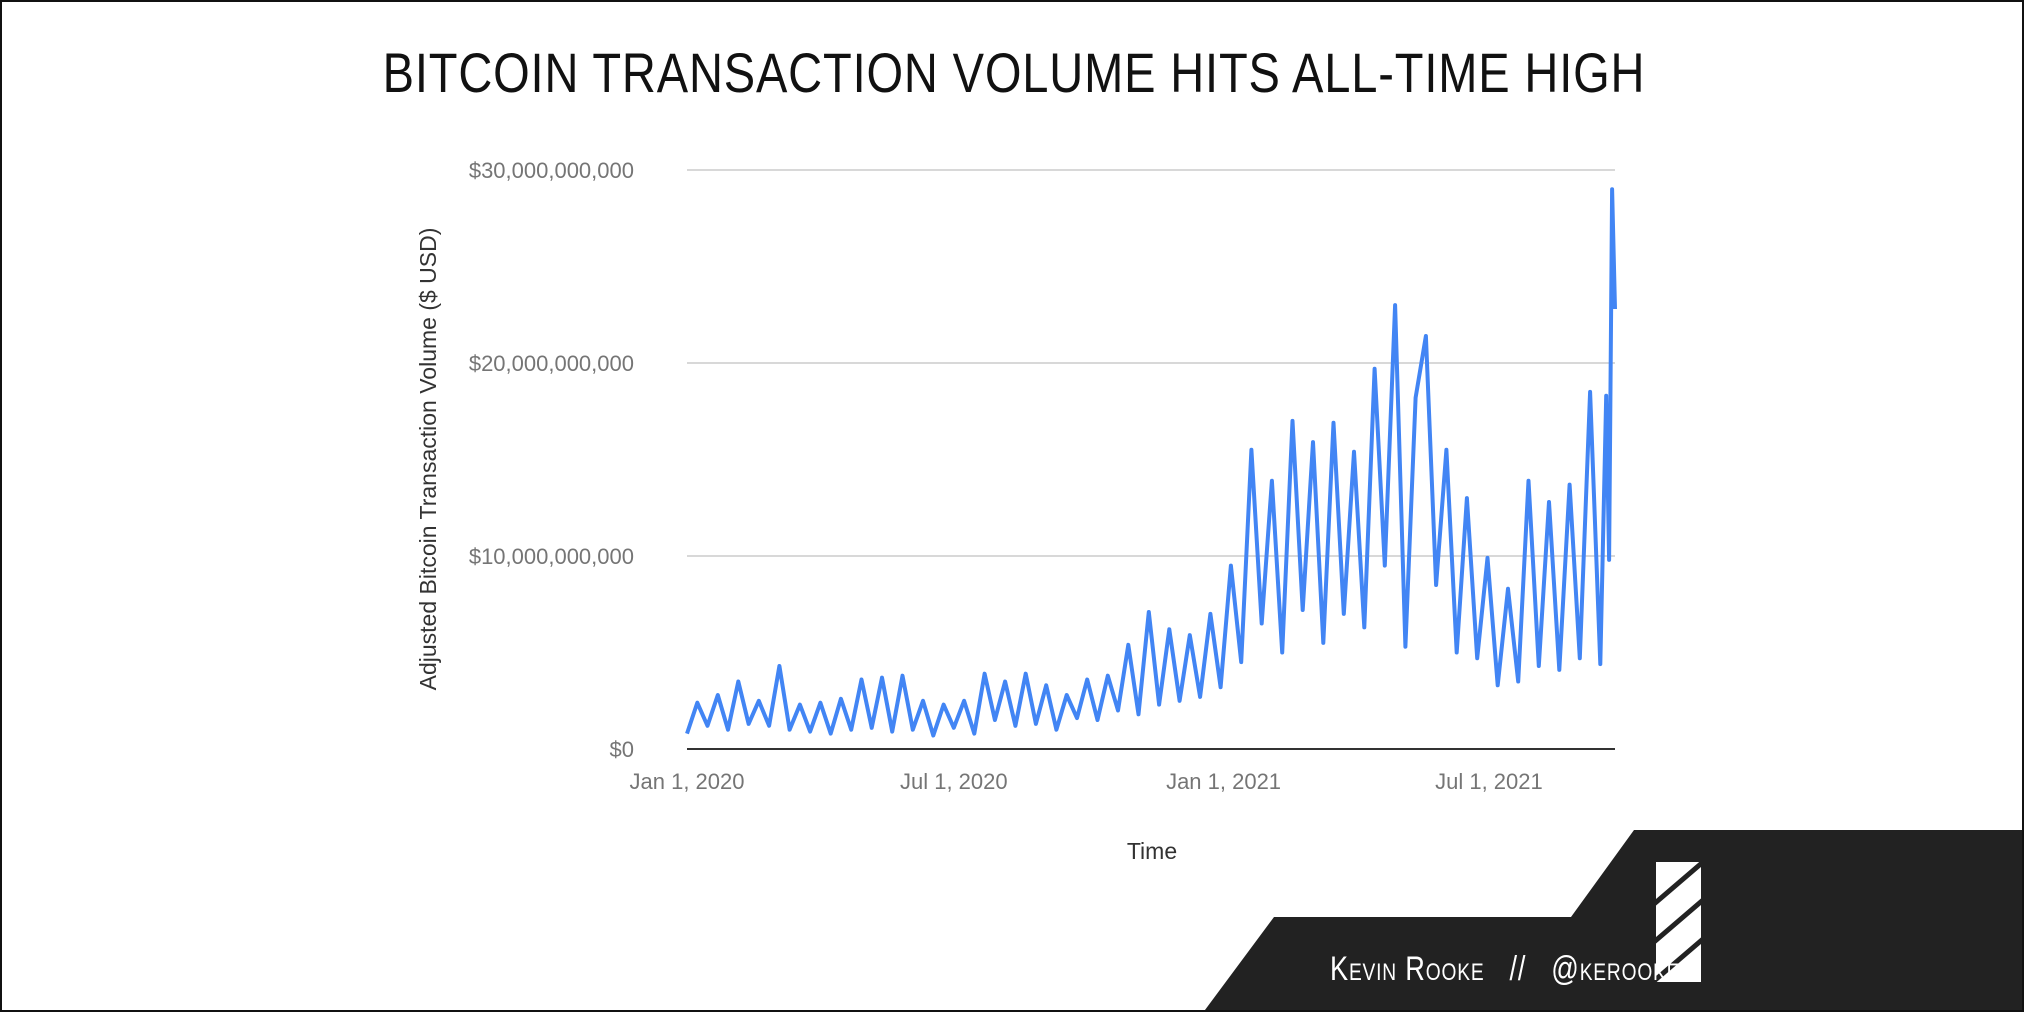 The width and height of the screenshot is (2024, 1012). What do you see at coordinates (551, 170) in the screenshot?
I see `y-tick-label: $30,000,000,000` at bounding box center [551, 170].